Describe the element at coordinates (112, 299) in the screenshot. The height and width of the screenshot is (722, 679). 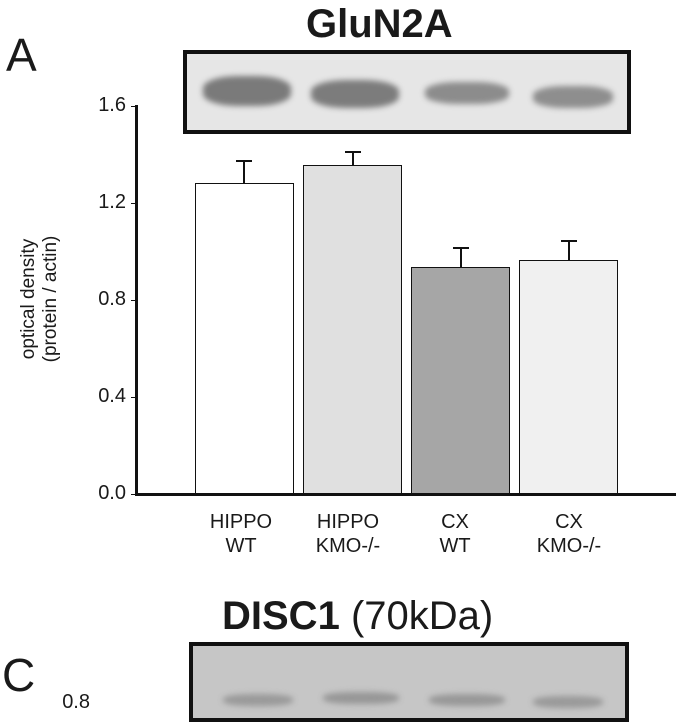
I see `y-tick-label-0-8: 0.8` at that location.